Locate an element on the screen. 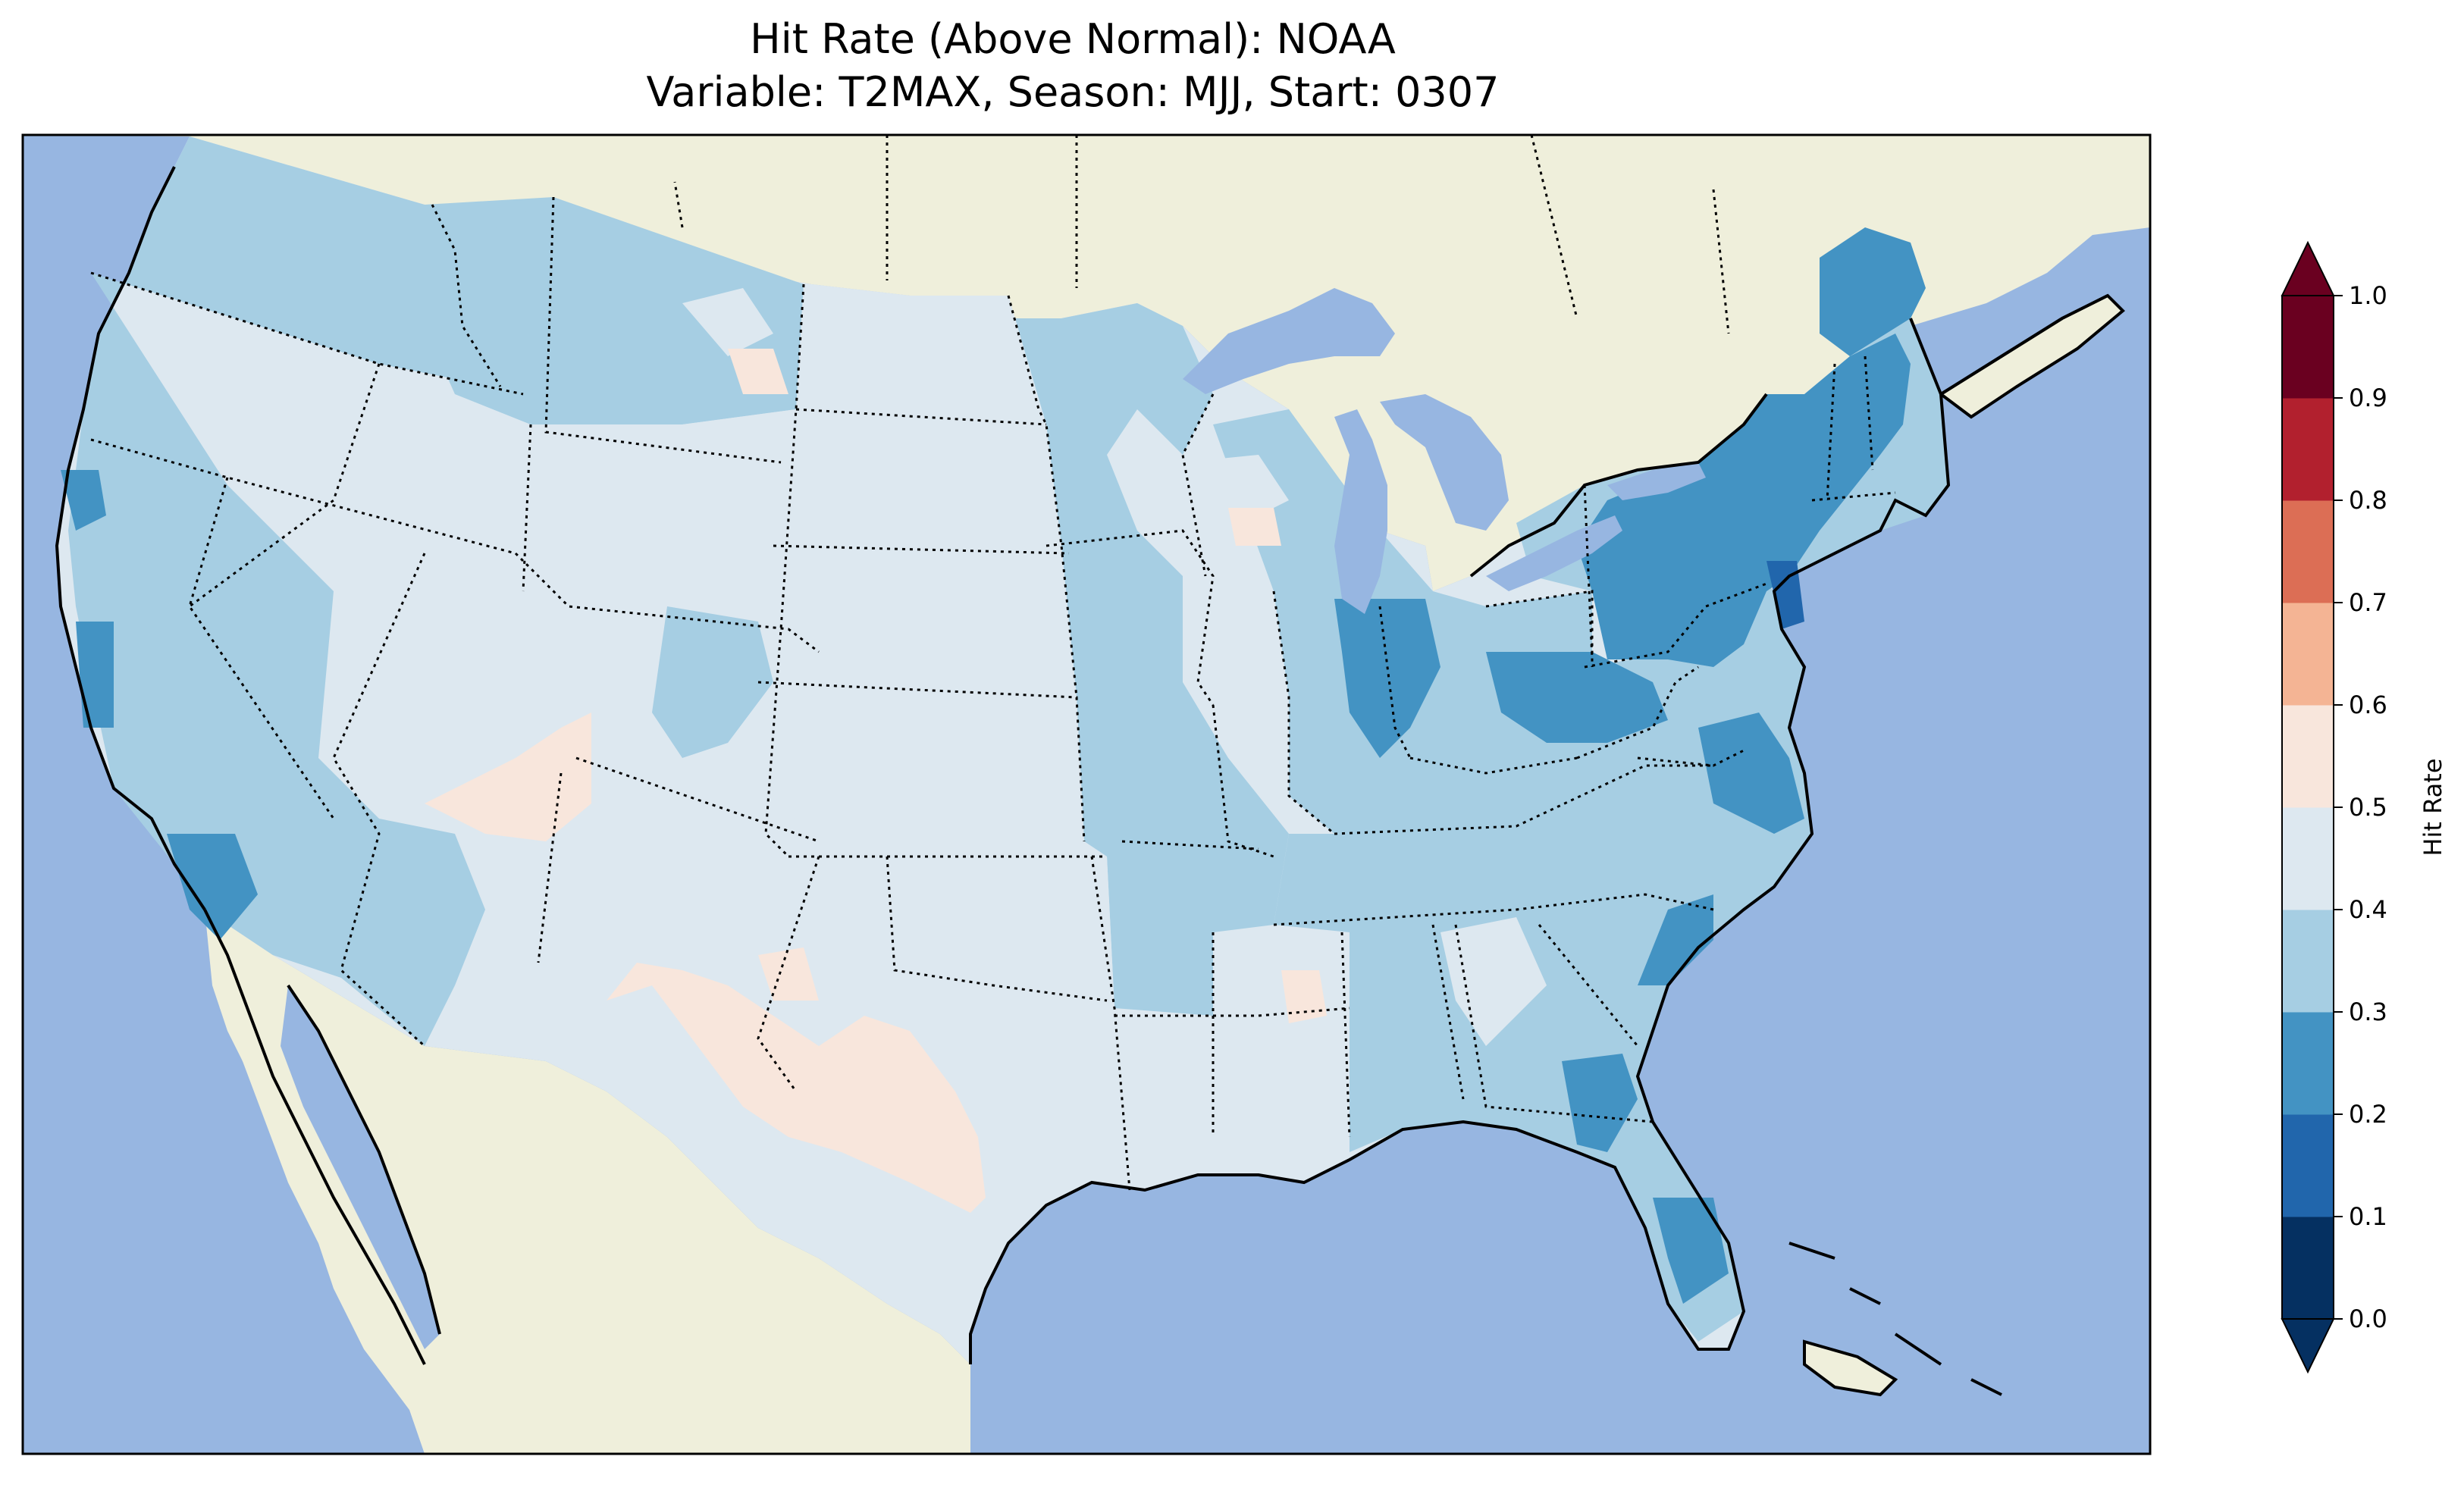 The image size is (2464, 1494). cuba is located at coordinates (1850, 1368).